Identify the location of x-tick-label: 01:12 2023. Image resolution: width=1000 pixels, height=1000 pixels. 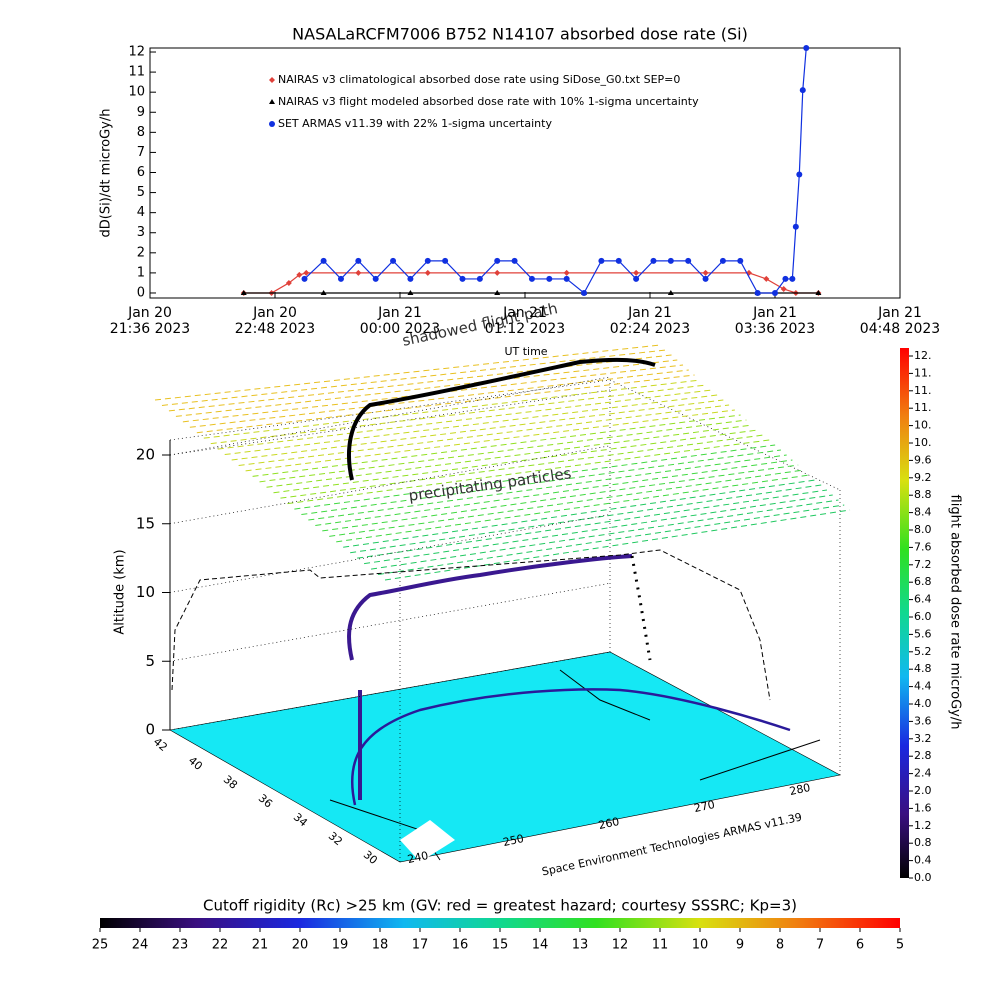
(525, 329).